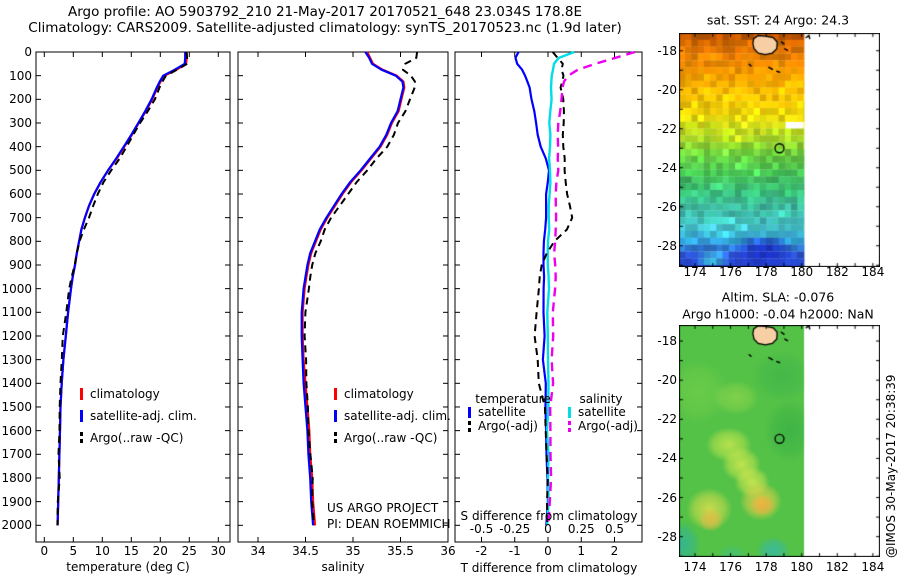 The image size is (900, 580). What do you see at coordinates (667, 50) in the screenshot?
I see `sst-lat-tick-label: -18` at bounding box center [667, 50].